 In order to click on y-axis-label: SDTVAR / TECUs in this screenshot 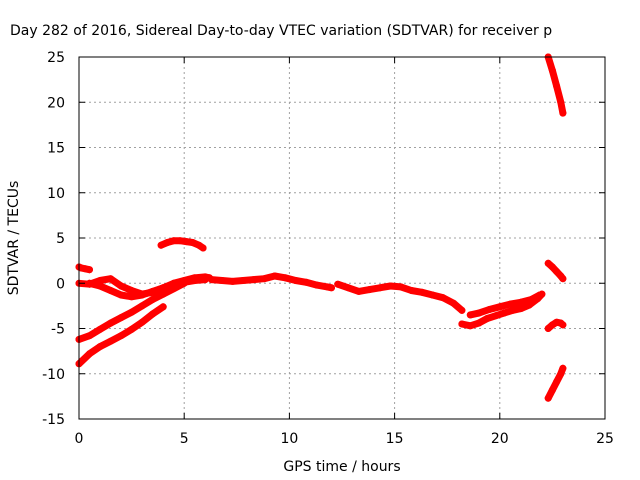, I will do `click(14, 238)`.